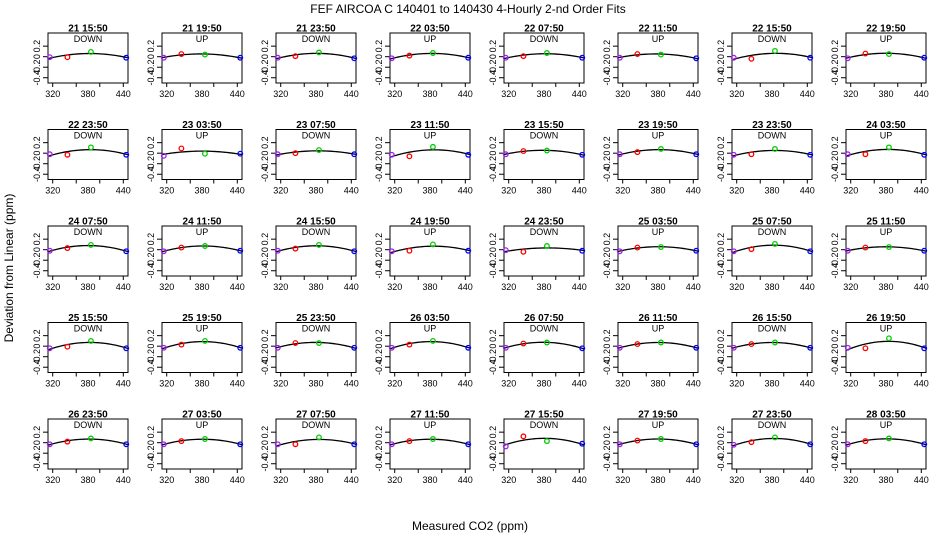  Describe the element at coordinates (316, 125) in the screenshot. I see `panel-title: 23 07:50` at that location.